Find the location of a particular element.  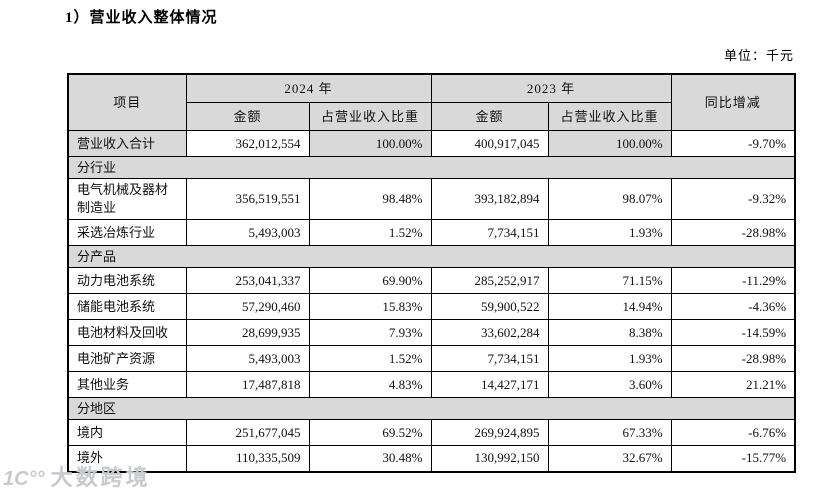

yoy-change: -4.36% is located at coordinates (733, 306).